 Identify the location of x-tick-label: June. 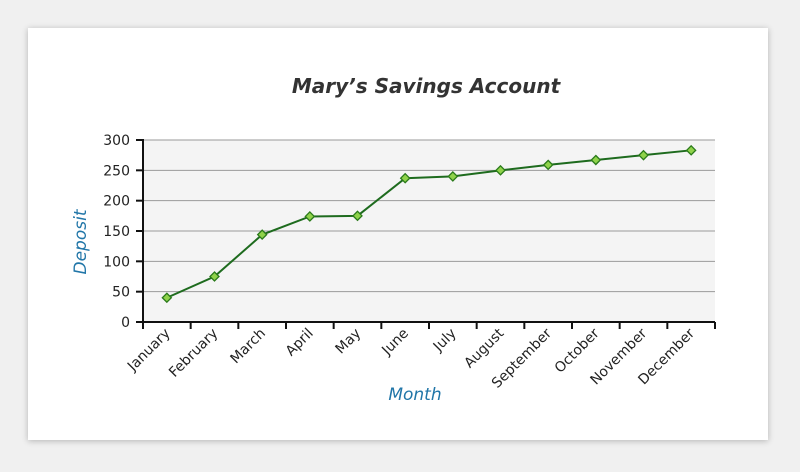
(395, 343).